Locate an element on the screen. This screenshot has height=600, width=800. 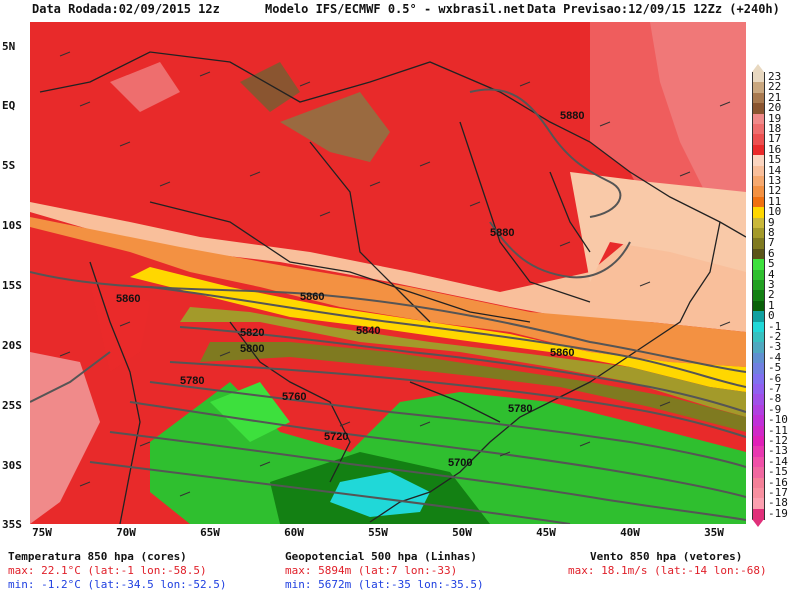
cold-core is located at coordinates (380, 494).